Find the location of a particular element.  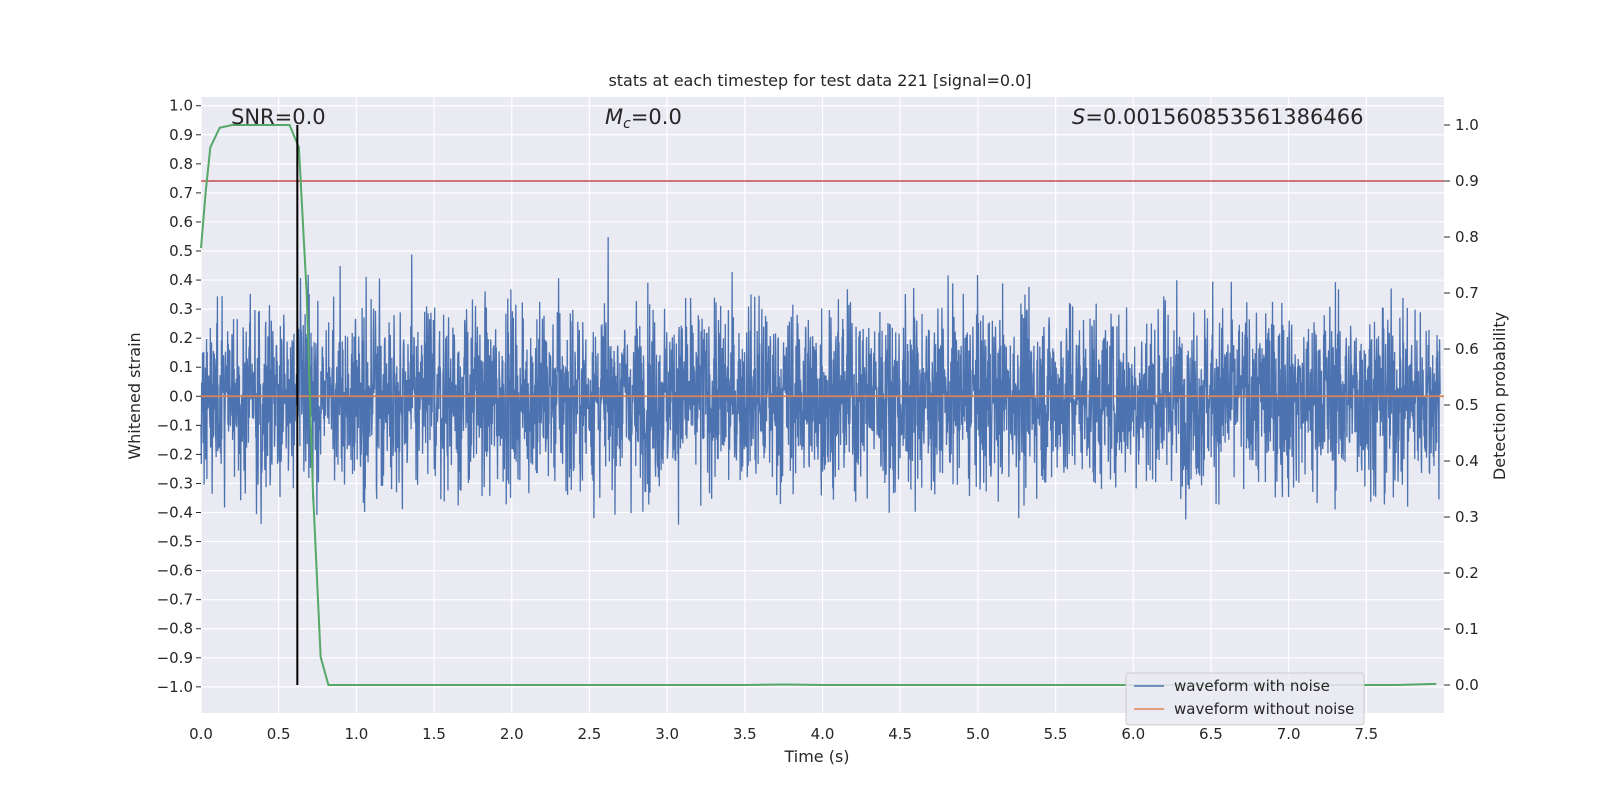

y2-tick-label: 0.3 is located at coordinates (1467, 517).